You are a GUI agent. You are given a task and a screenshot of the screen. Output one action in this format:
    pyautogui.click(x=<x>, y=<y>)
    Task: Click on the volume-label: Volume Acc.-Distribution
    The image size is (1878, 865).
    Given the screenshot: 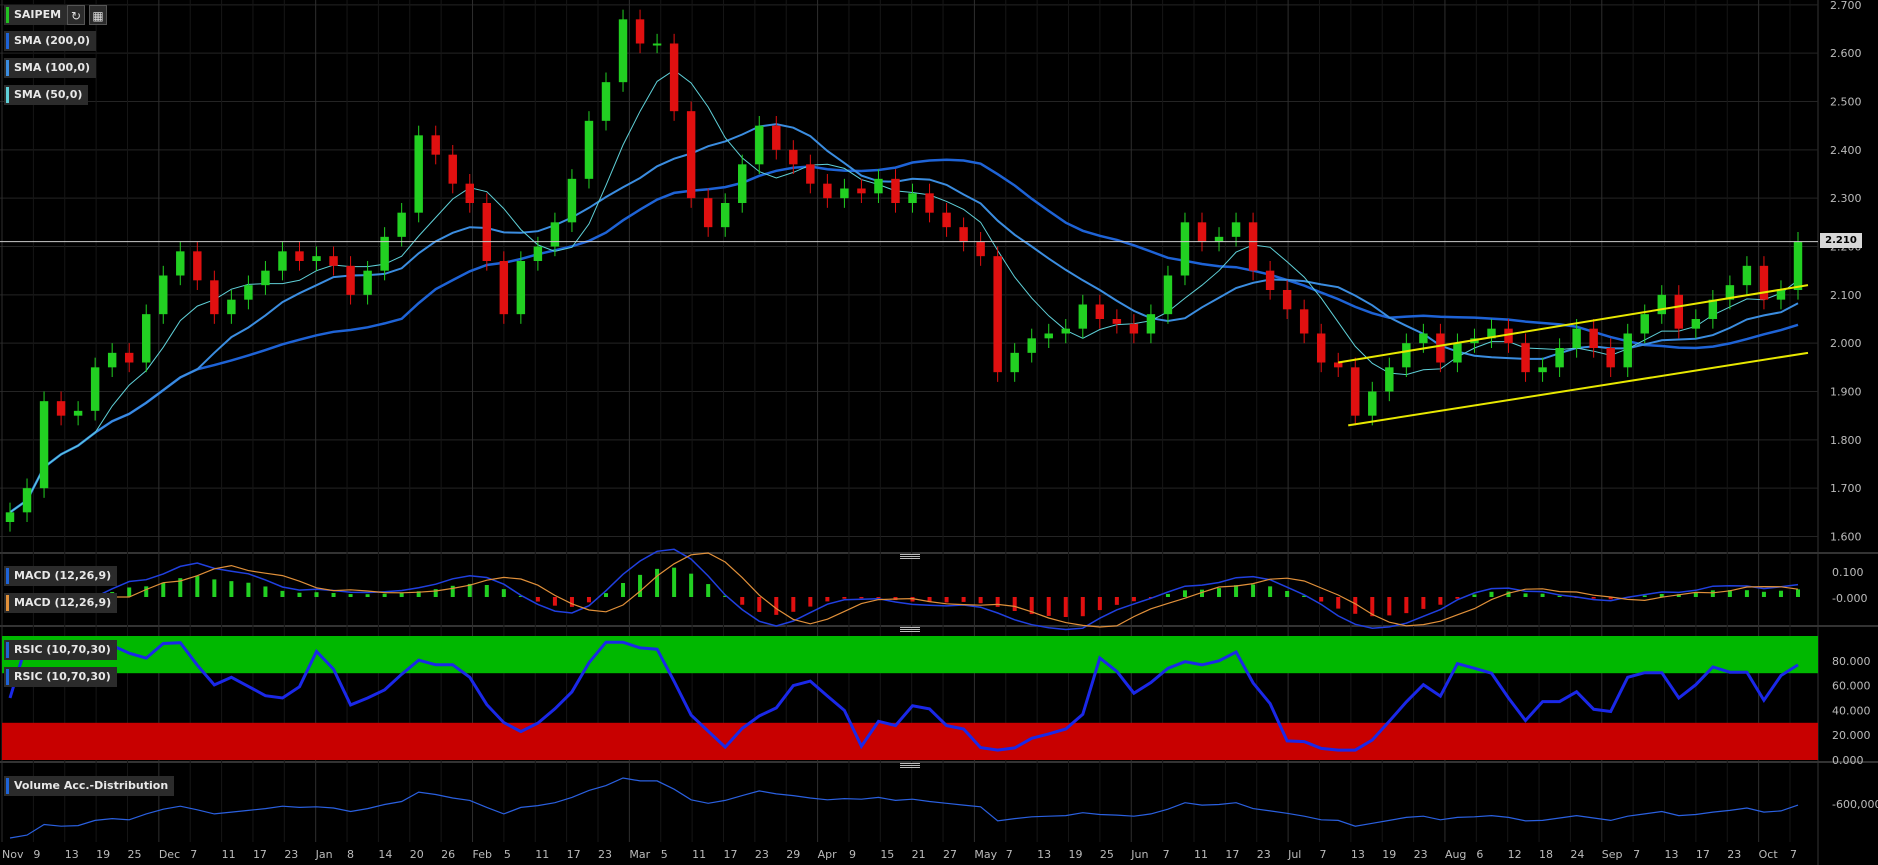 What is the action you would take?
    pyautogui.click(x=91, y=785)
    